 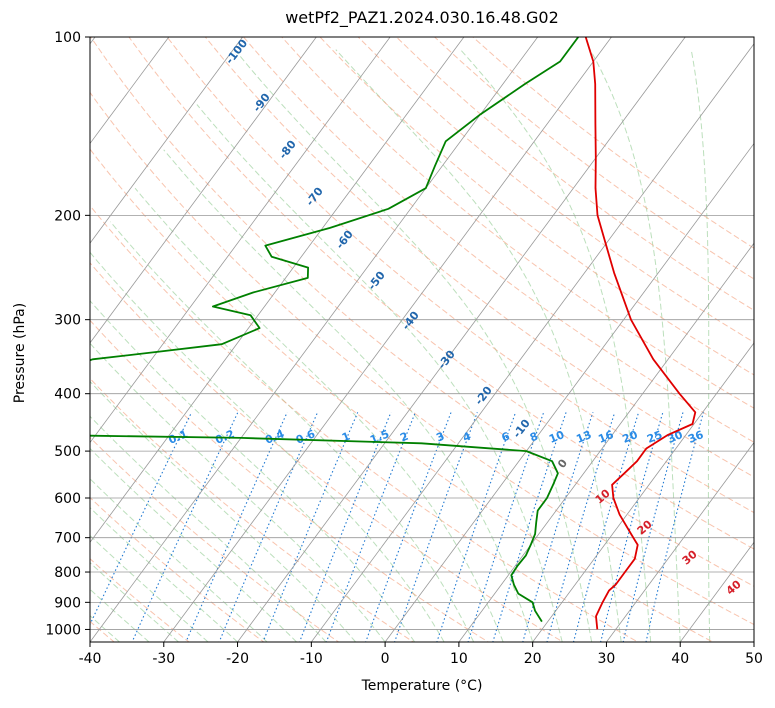 What do you see at coordinates (67, 321) in the screenshot?
I see `y-tick-label: 300` at bounding box center [67, 321].